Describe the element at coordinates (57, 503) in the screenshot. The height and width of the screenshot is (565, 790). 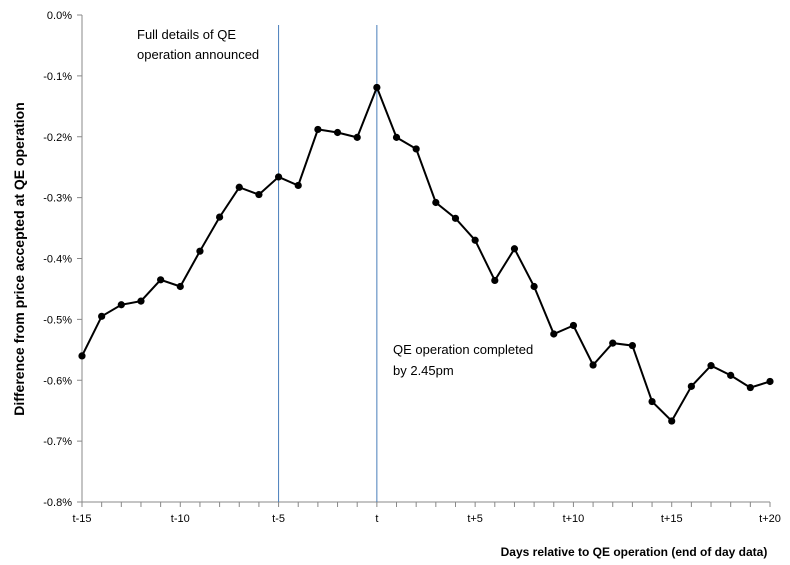
I see `y-tick-label: -0.8%` at that location.